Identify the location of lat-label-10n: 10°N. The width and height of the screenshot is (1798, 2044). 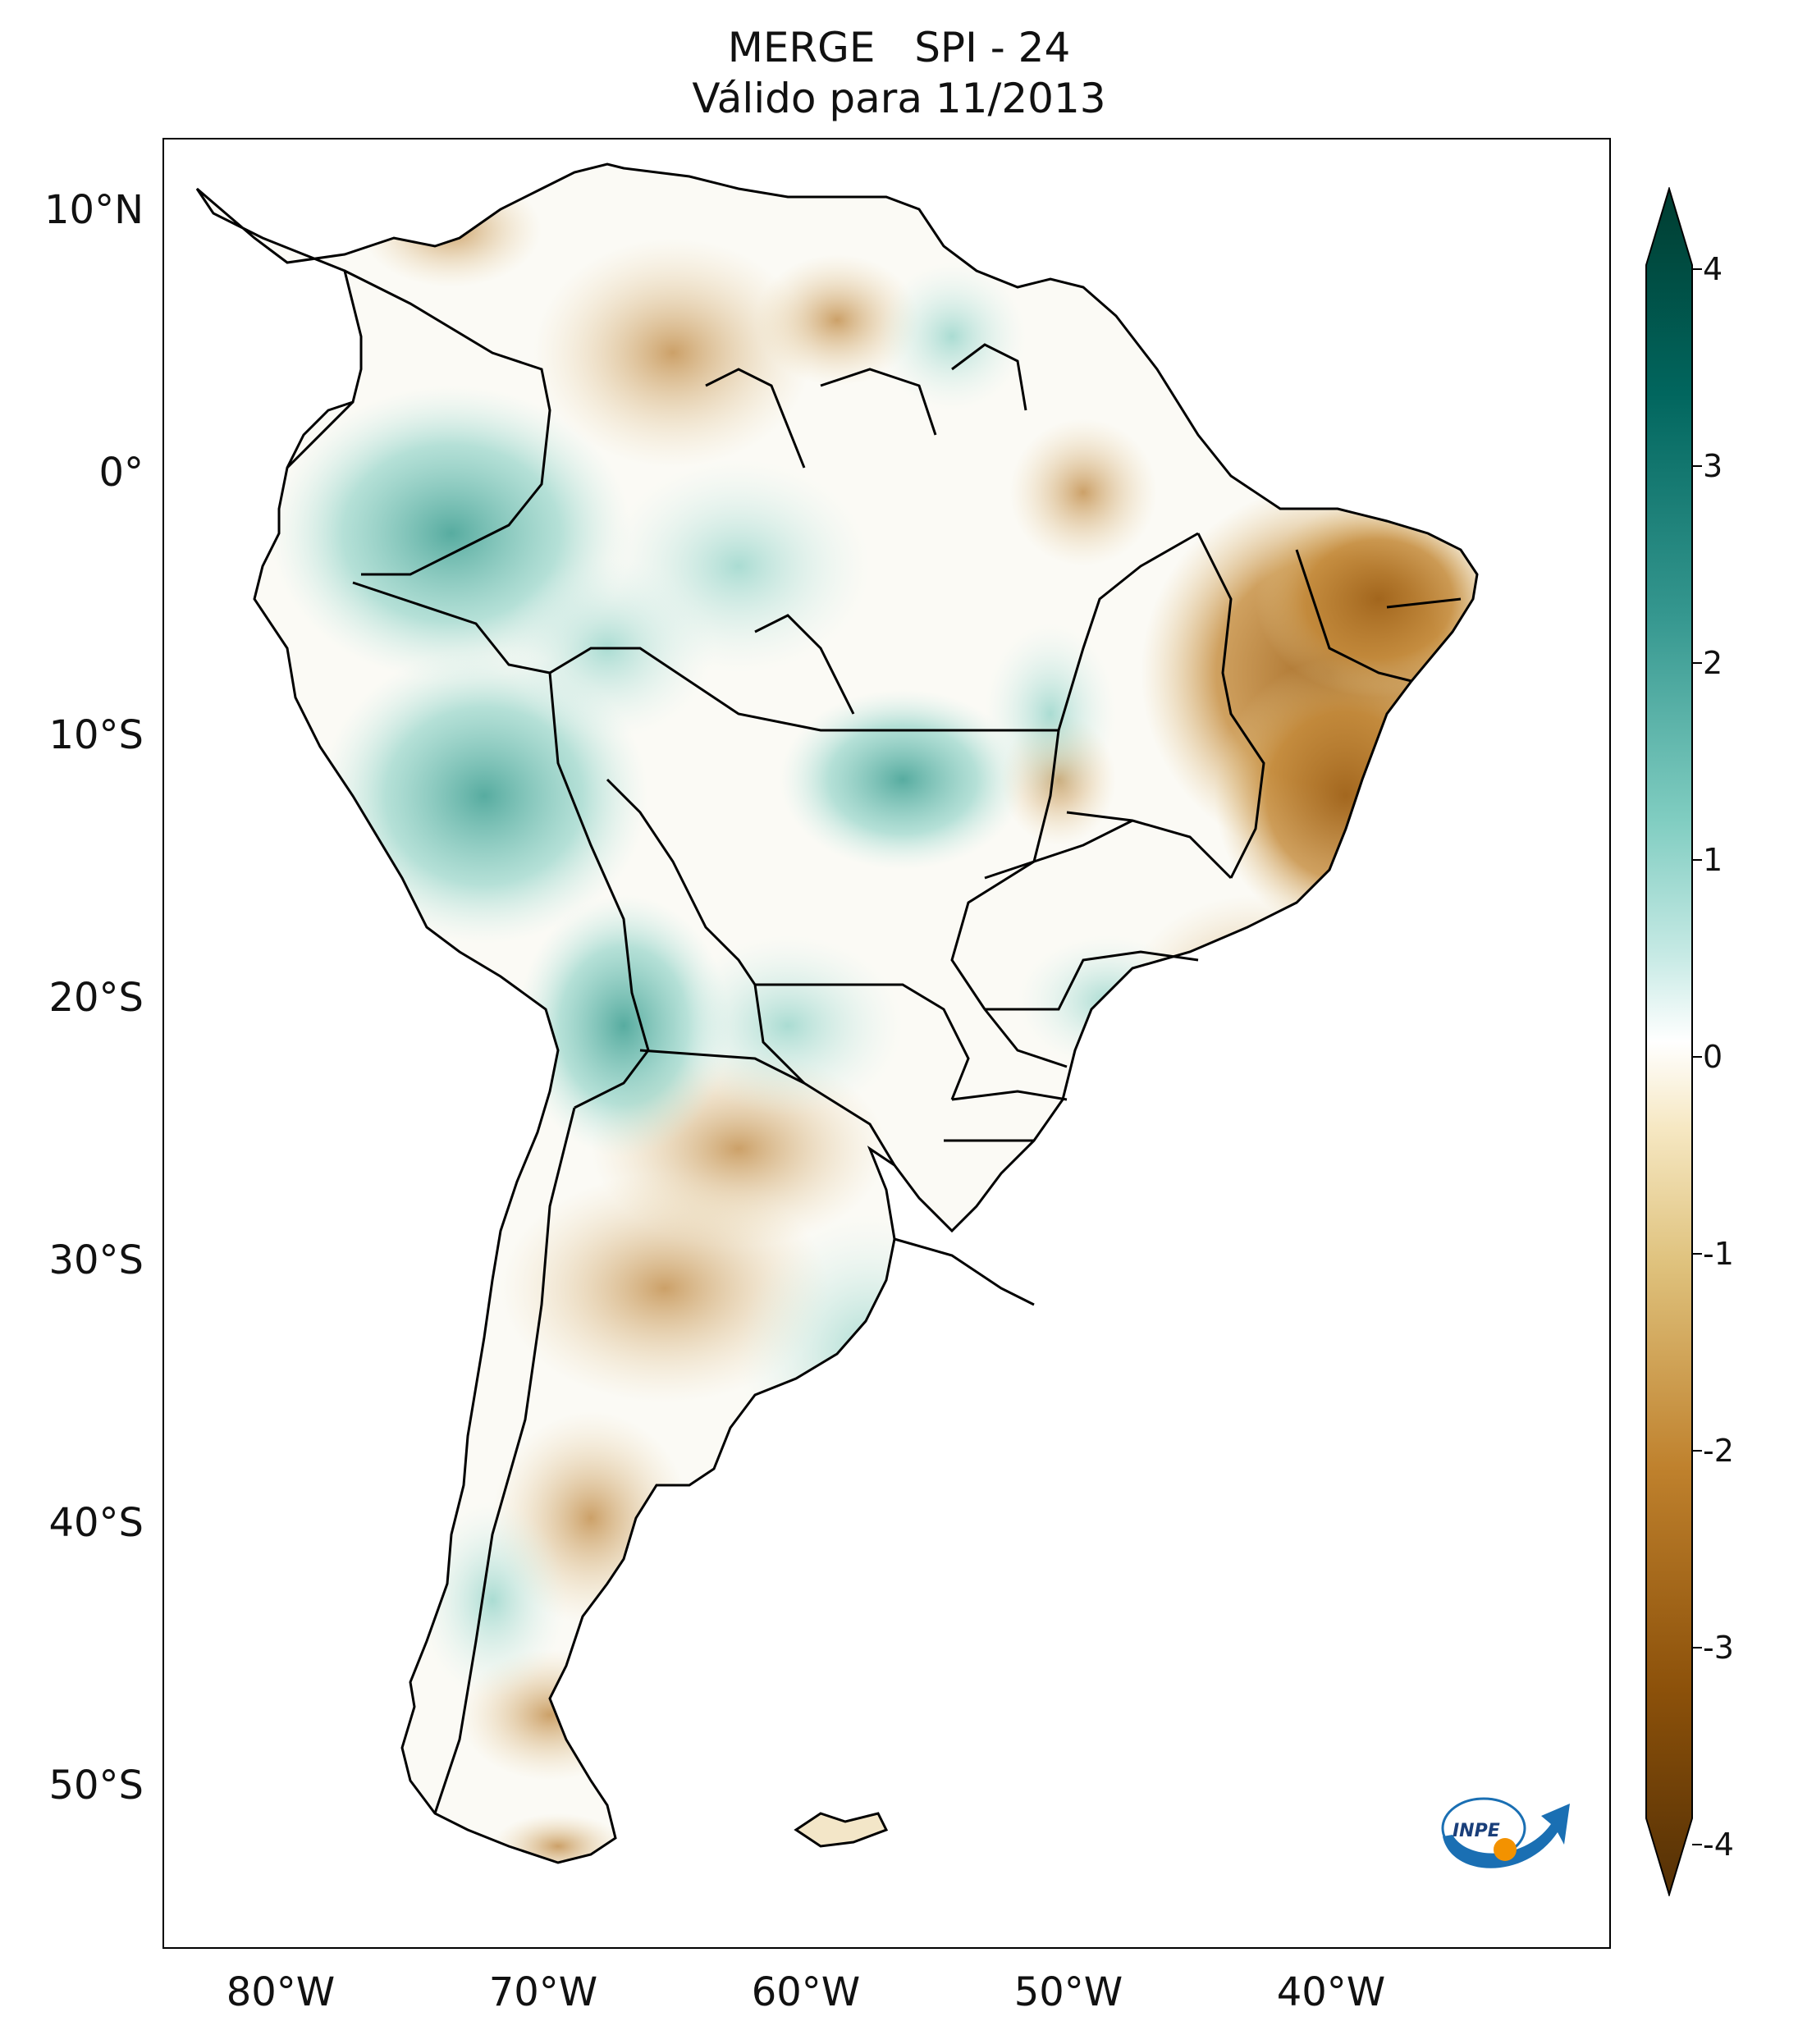
(94, 210).